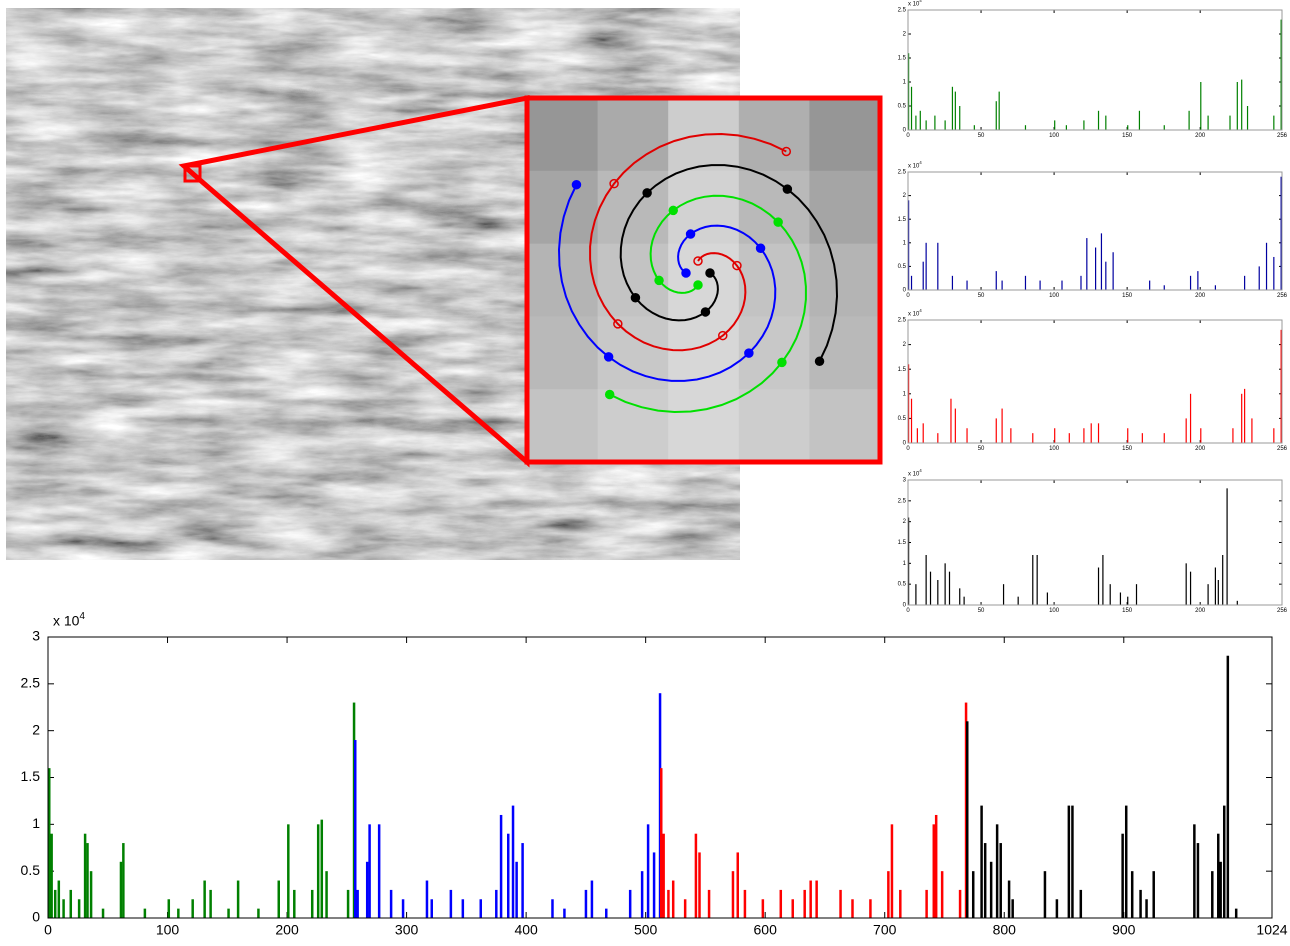  What do you see at coordinates (905, 243) in the screenshot?
I see `y-tick-label: 1` at bounding box center [905, 243].